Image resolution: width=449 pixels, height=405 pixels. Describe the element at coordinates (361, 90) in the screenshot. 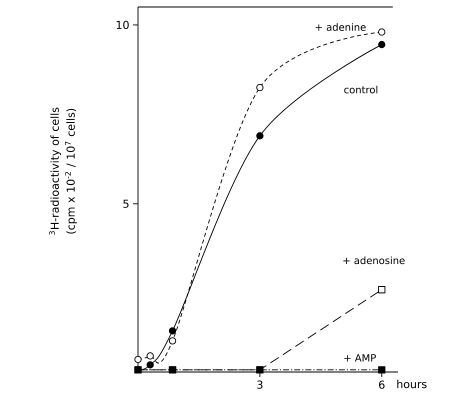

I see `series-label: control` at that location.